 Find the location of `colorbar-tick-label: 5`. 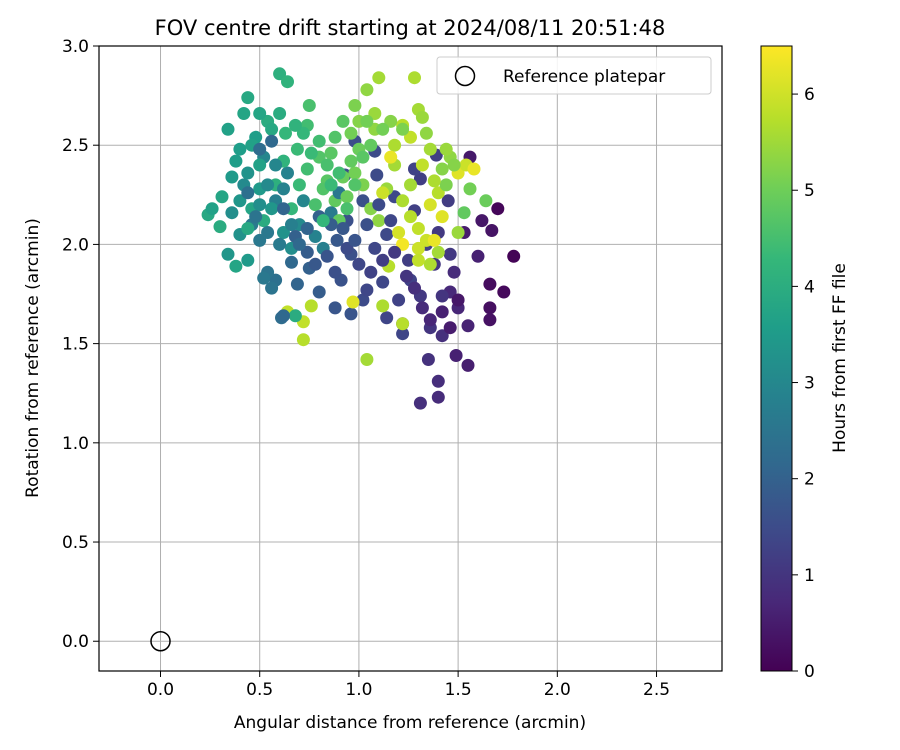

colorbar-tick-label: 5 is located at coordinates (809, 191).